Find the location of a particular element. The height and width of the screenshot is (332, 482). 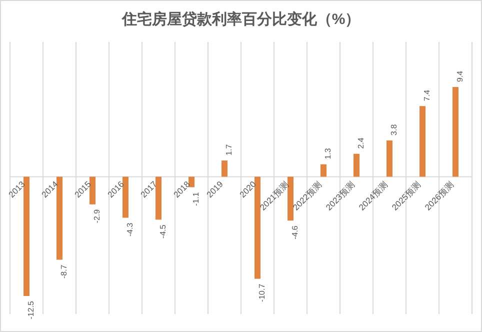

data-label: 3.8 is located at coordinates (394, 130).